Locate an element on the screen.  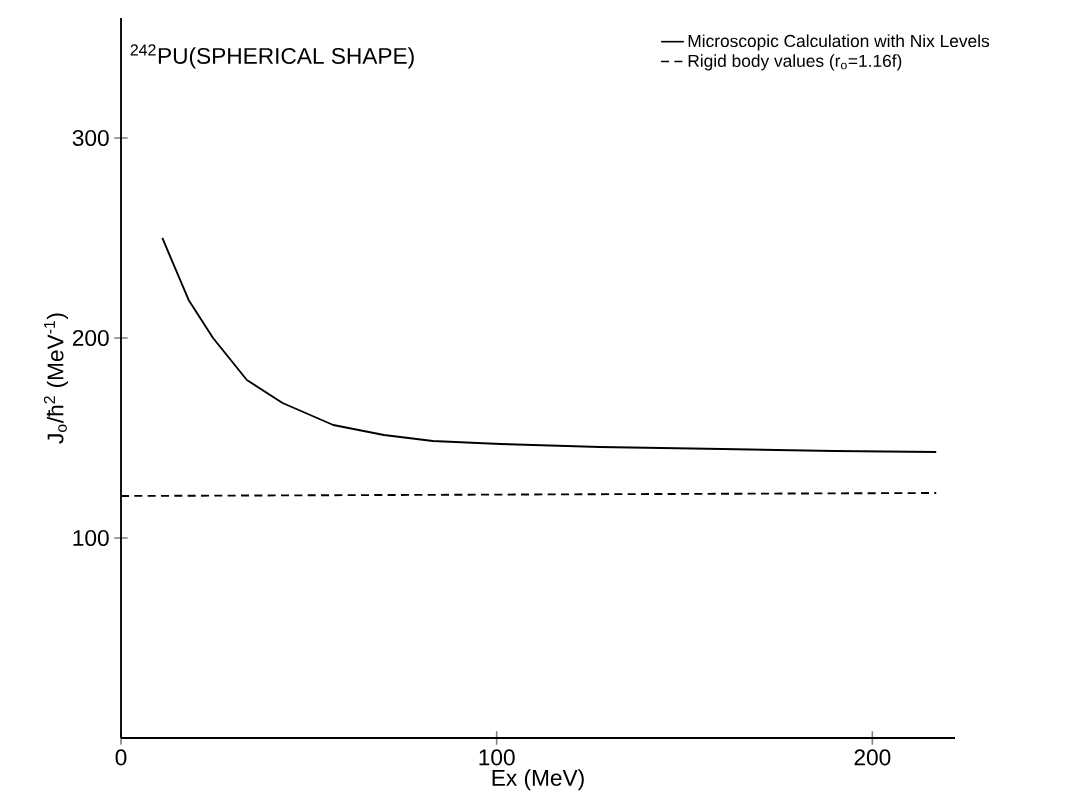
x-tick-label: 100 is located at coordinates (497, 757).